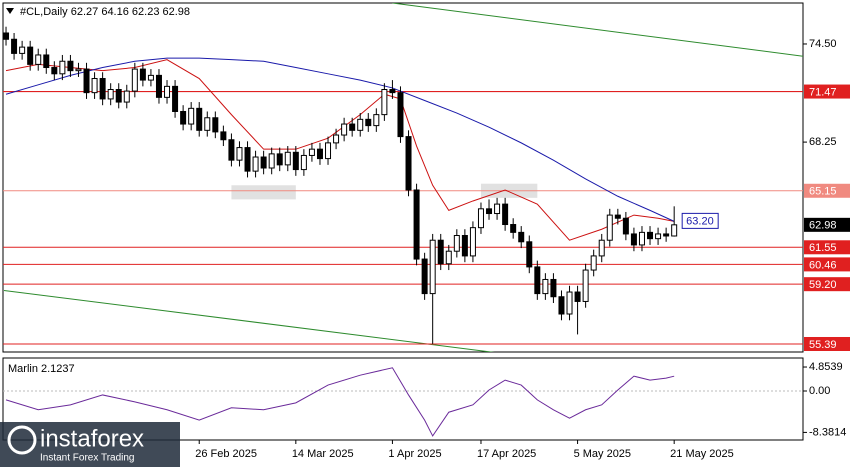 This screenshot has height=467, width=853. I want to click on ma-tag, so click(700, 220).